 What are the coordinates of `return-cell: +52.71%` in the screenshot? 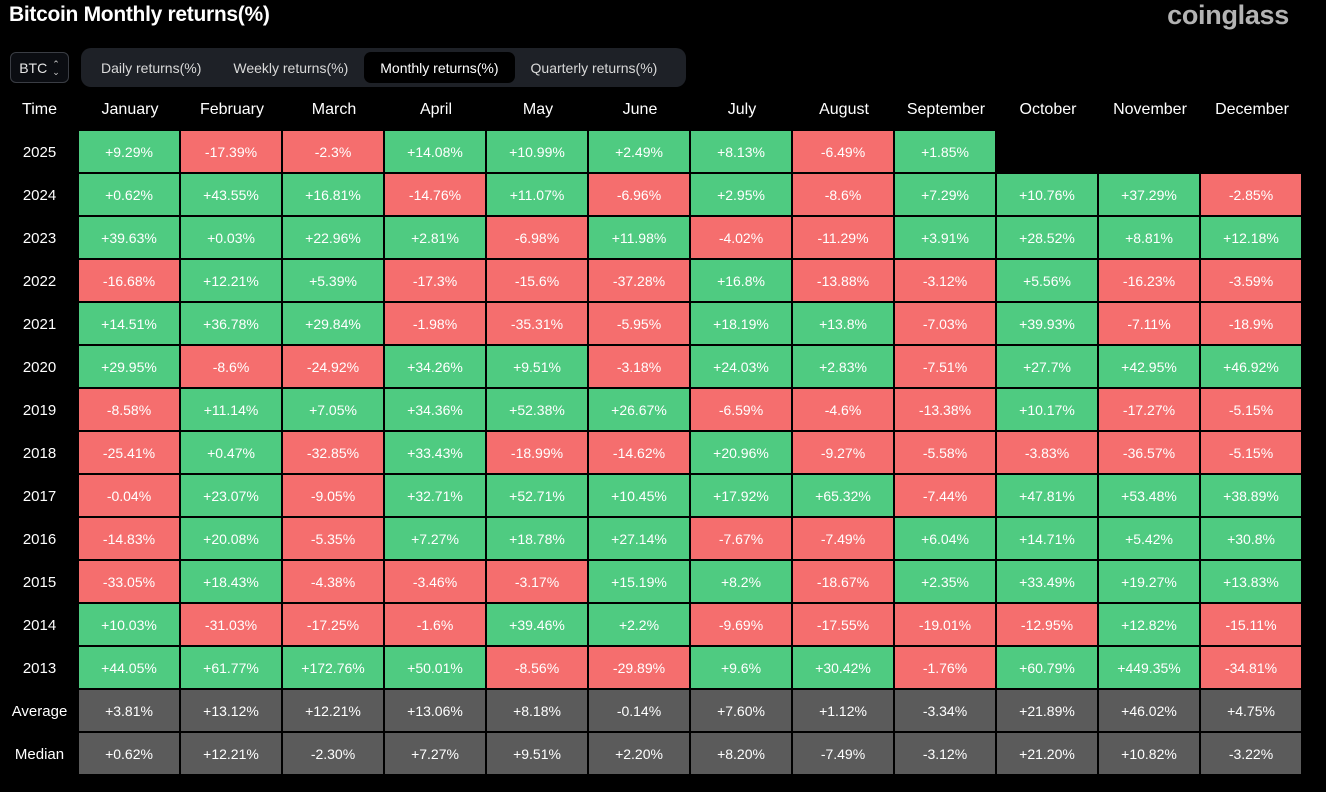 It's located at (538, 496).